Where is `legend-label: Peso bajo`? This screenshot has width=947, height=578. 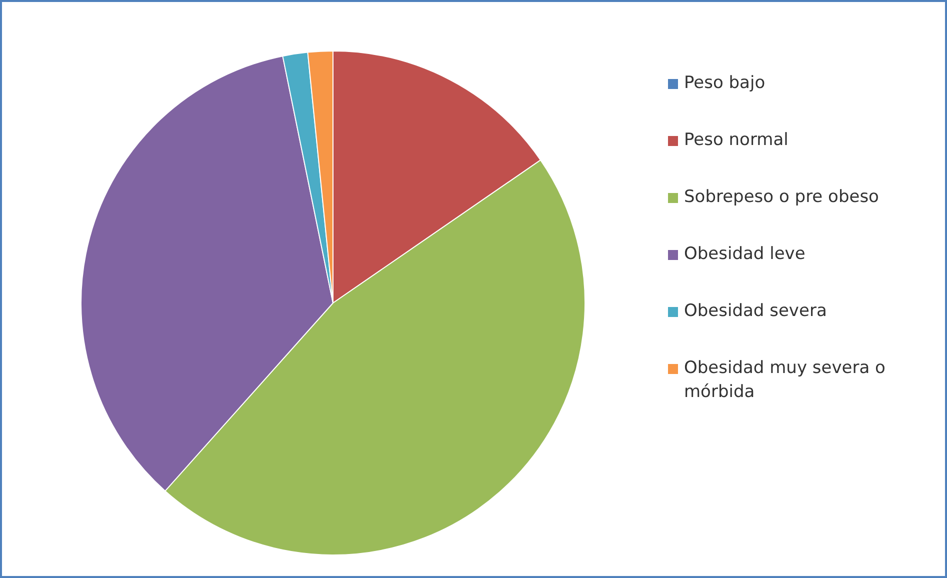 legend-label: Peso bajo is located at coordinates (725, 83).